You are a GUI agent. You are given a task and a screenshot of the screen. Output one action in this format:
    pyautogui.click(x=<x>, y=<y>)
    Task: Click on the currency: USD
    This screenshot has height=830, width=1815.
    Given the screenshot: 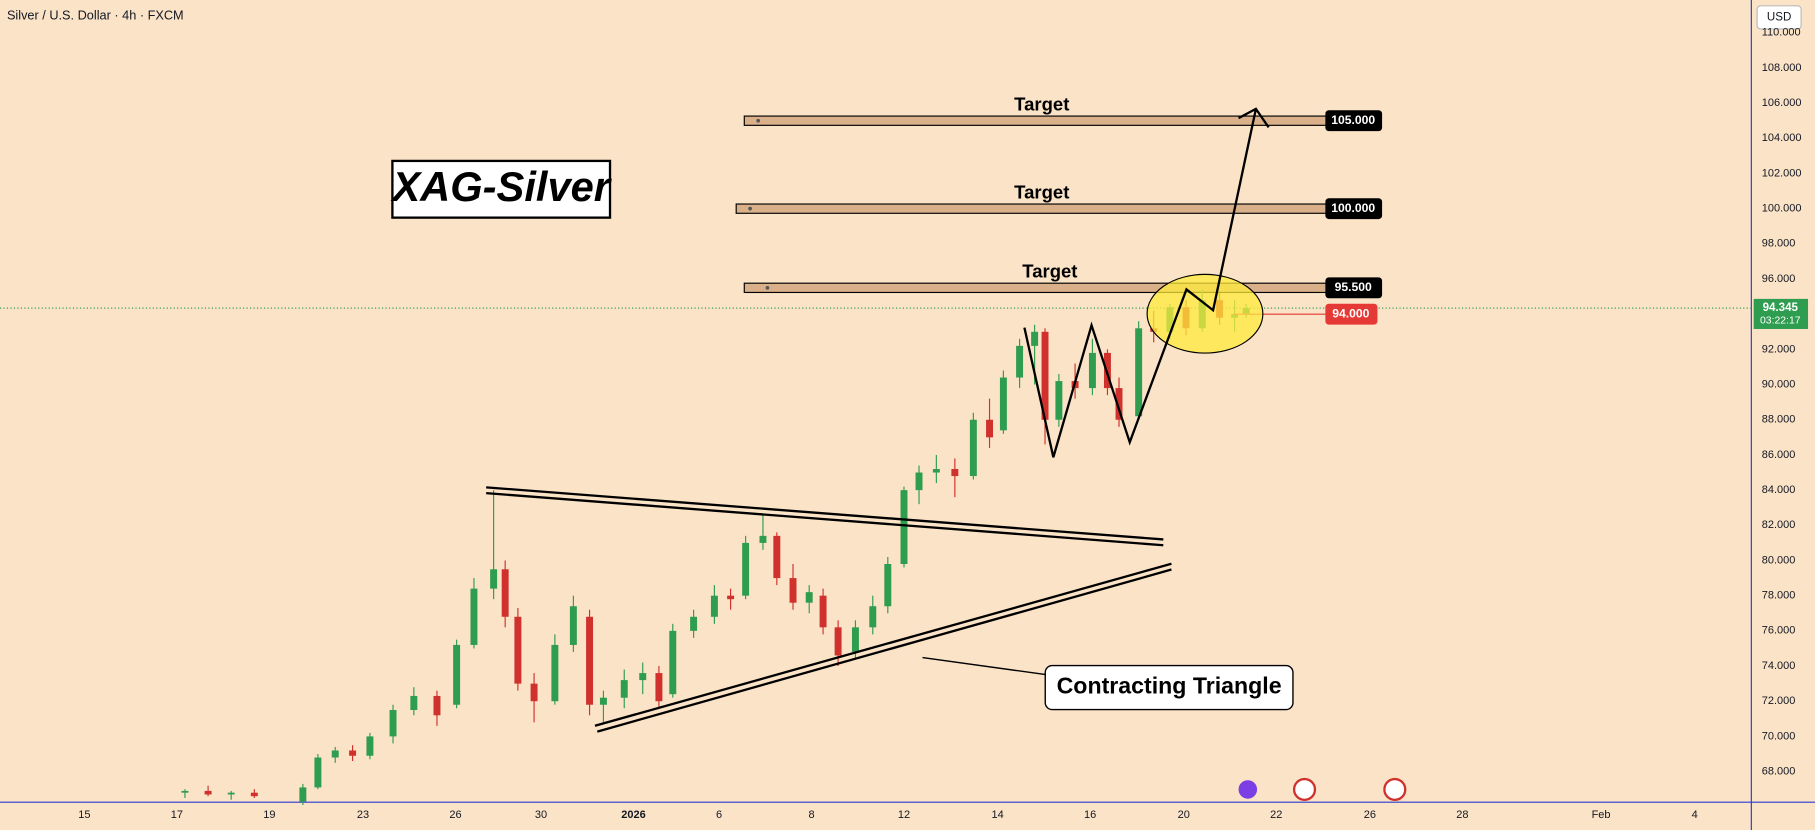 What is the action you would take?
    pyautogui.click(x=1779, y=17)
    